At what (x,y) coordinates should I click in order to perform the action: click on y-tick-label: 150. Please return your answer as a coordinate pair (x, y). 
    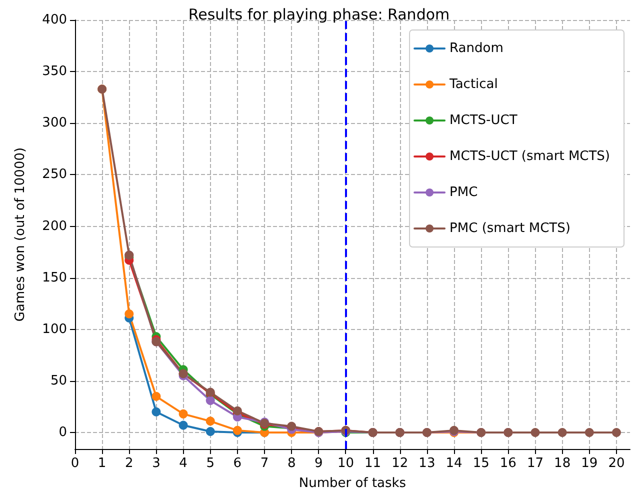
    Looking at the image, I should click on (54, 278).